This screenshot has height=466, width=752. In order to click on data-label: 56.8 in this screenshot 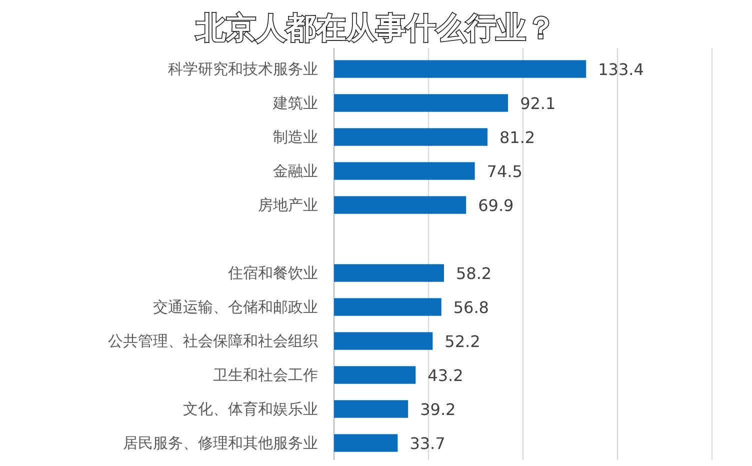, I will do `click(471, 307)`.